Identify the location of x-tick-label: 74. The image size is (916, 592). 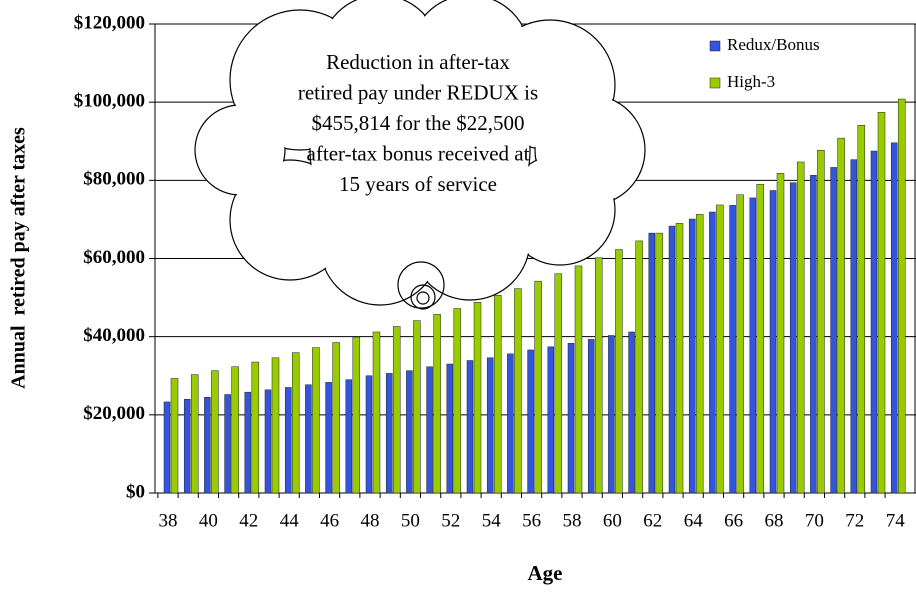
(896, 520).